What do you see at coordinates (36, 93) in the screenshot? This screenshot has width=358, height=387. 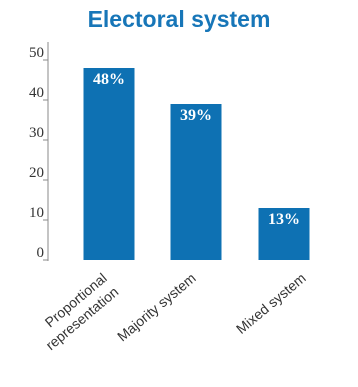 I see `y-tick-label: 40` at bounding box center [36, 93].